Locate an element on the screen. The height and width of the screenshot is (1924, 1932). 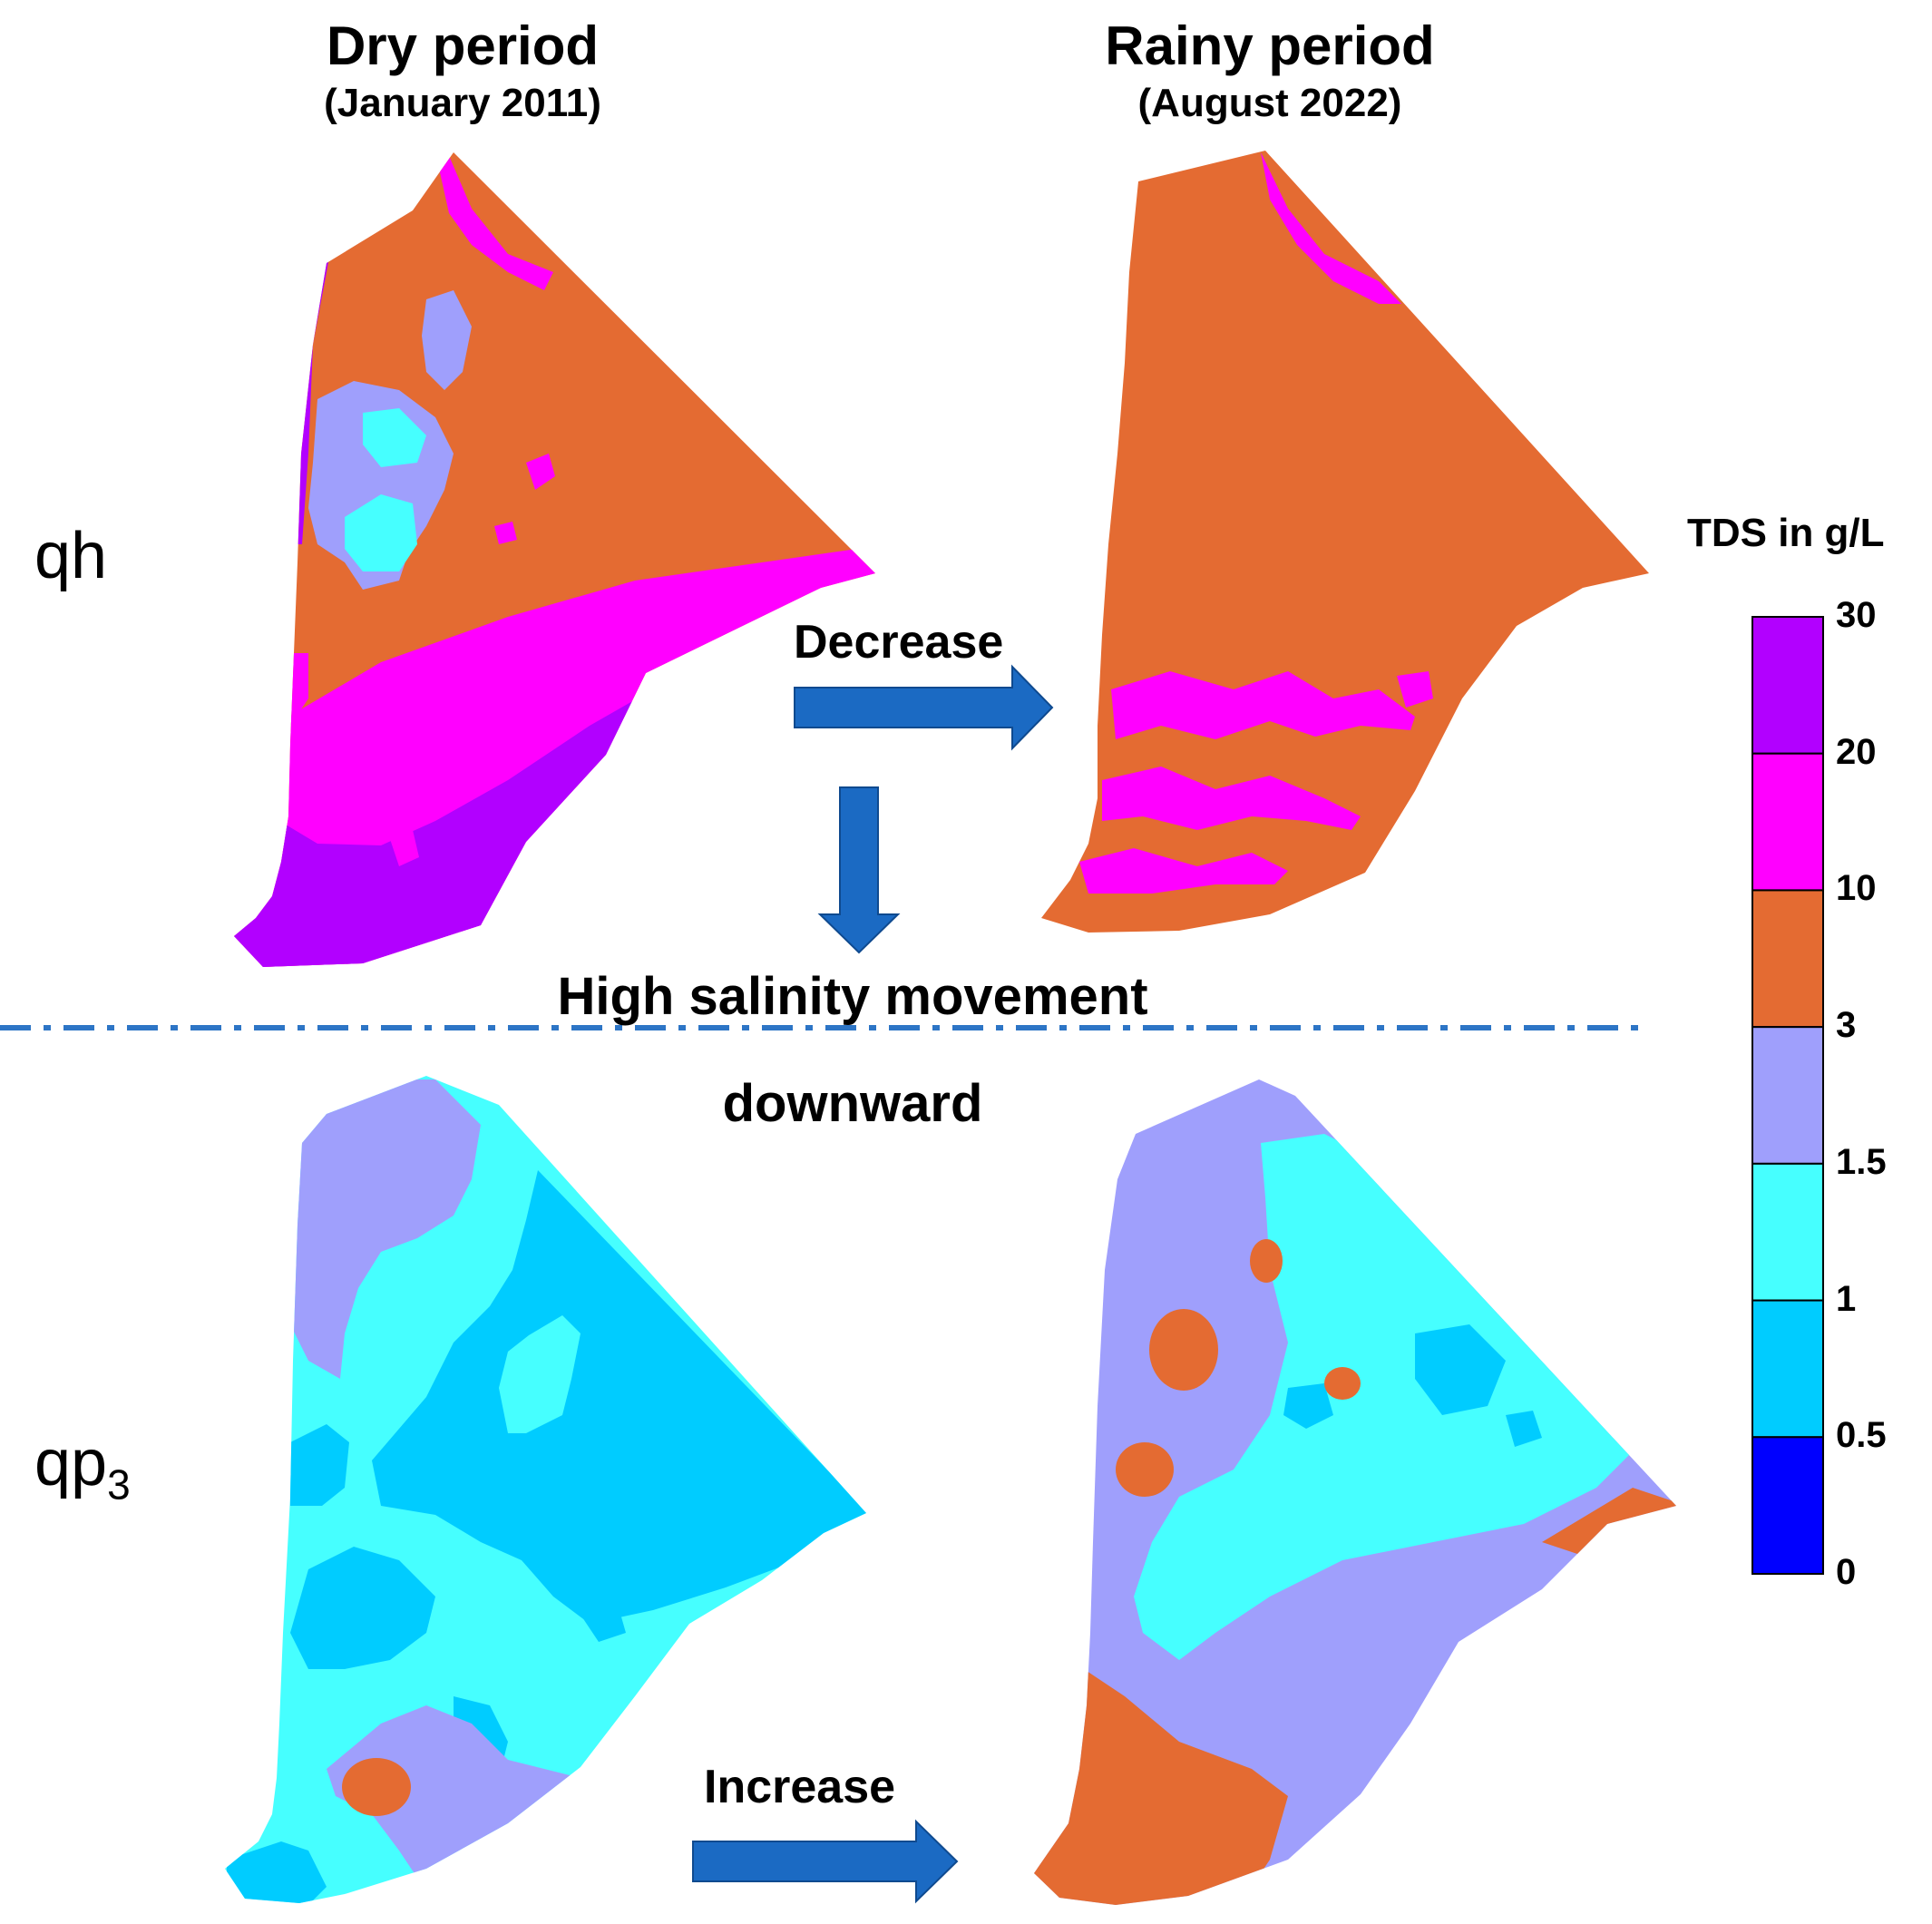
legend-swatch-0-0.5 is located at coordinates (1787, 1506).